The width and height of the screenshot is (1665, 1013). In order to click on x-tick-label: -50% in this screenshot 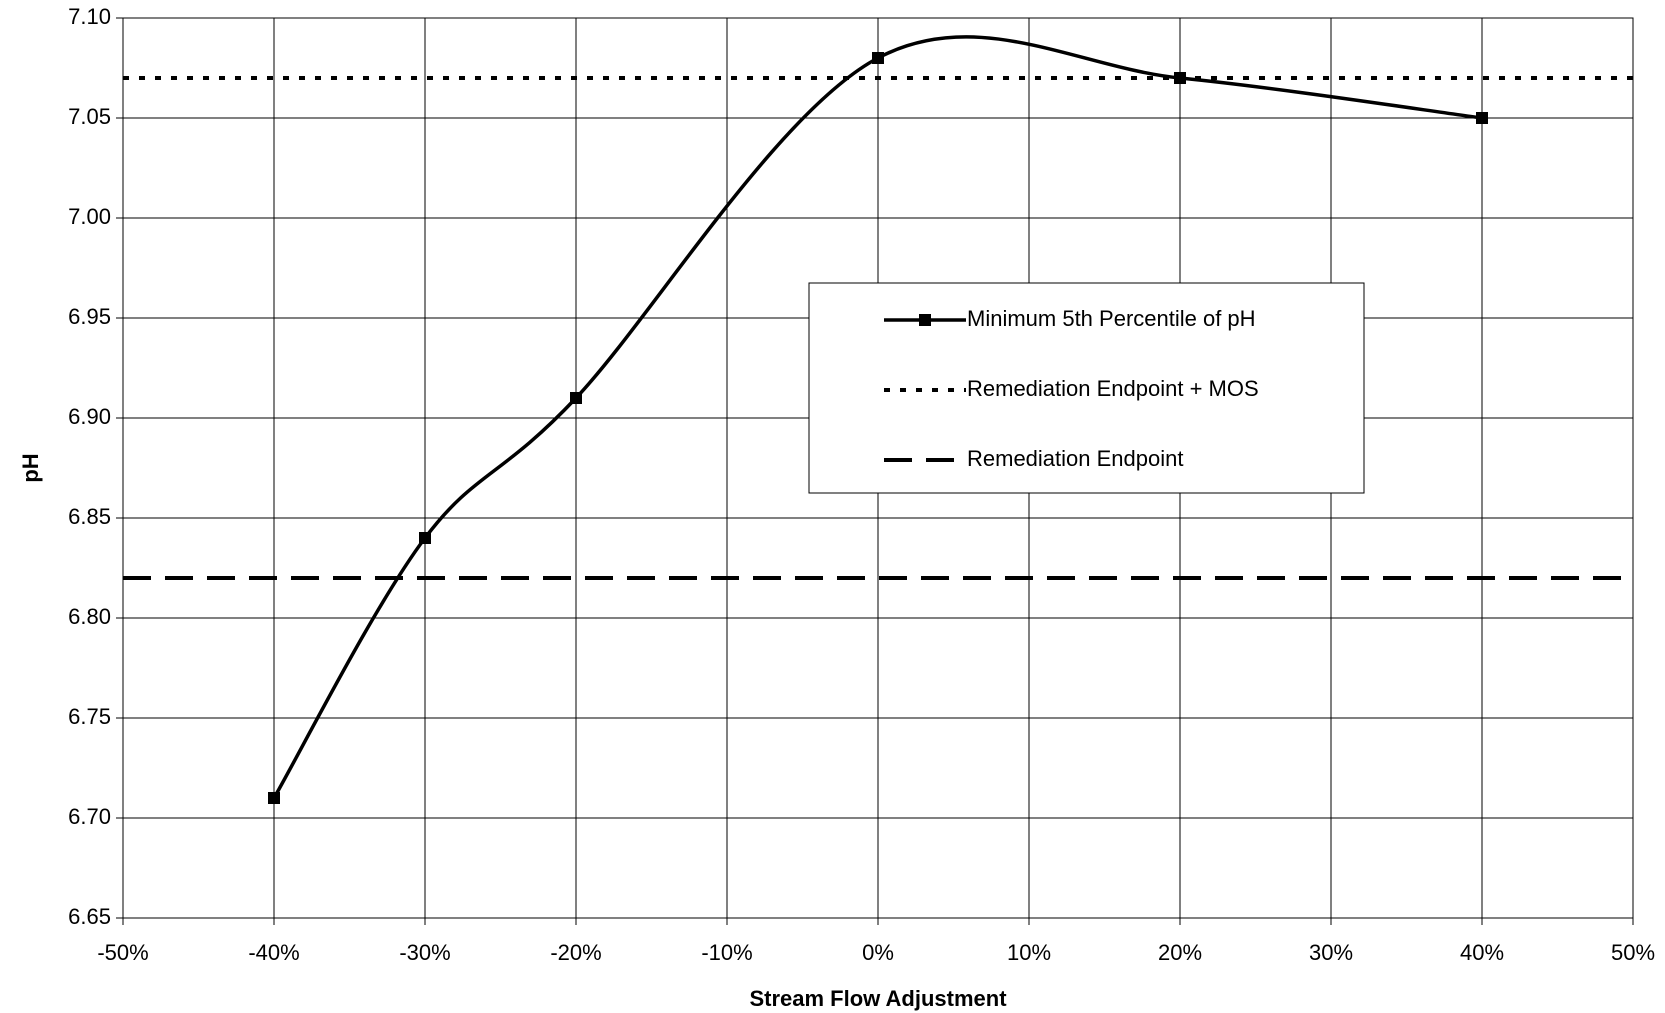, I will do `click(122, 952)`.